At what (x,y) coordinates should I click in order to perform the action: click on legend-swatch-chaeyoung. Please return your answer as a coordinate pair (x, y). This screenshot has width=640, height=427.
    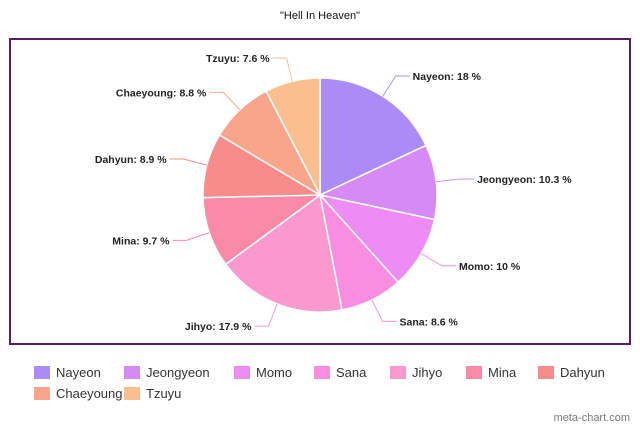
    Looking at the image, I should click on (42, 393).